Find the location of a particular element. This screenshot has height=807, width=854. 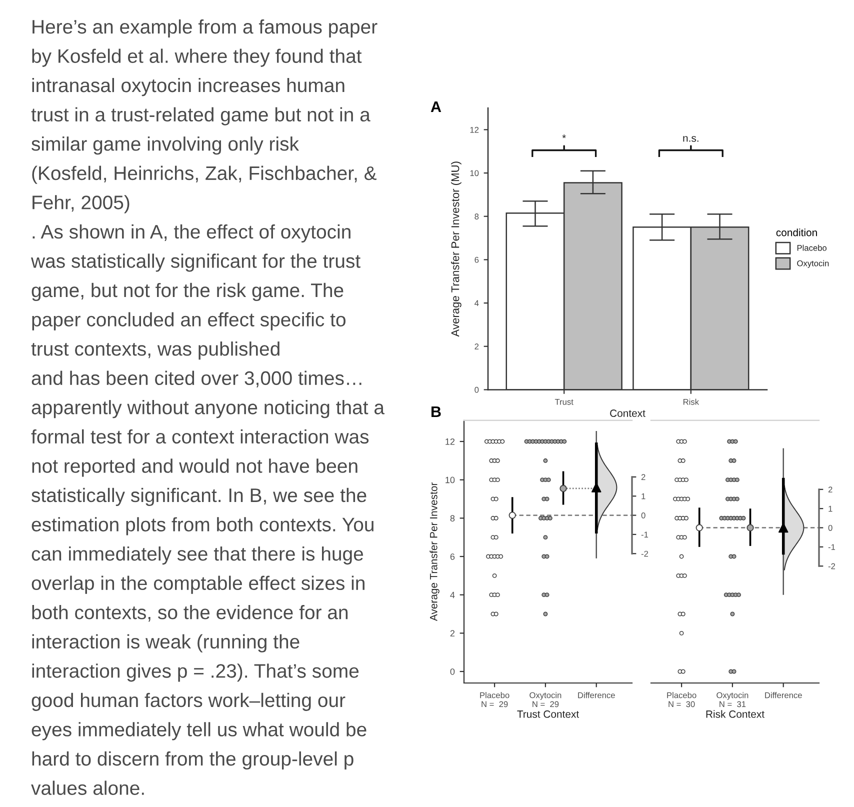

text: intranasal oxytocin increases human is located at coordinates (188, 87).